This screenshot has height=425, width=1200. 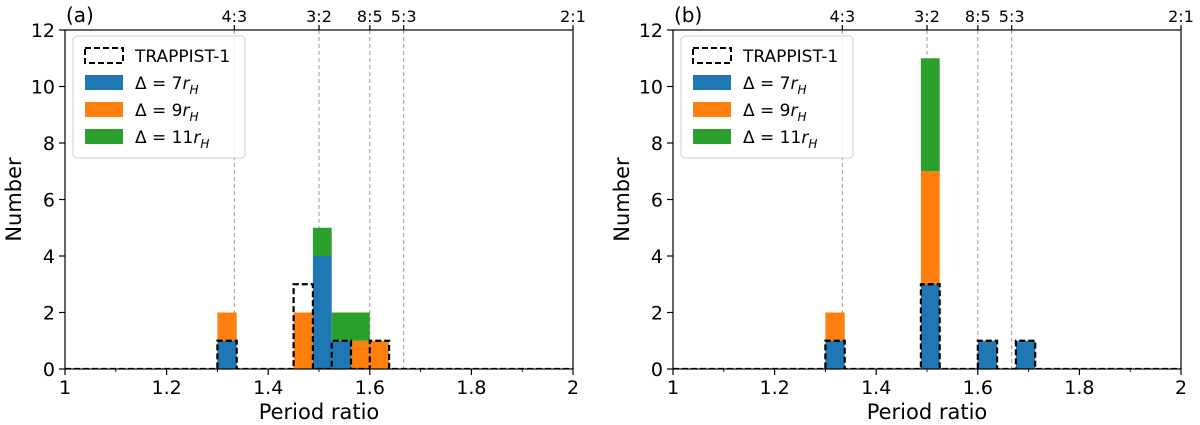 What do you see at coordinates (688, 15) in the screenshot?
I see `panel-label: (b)` at bounding box center [688, 15].